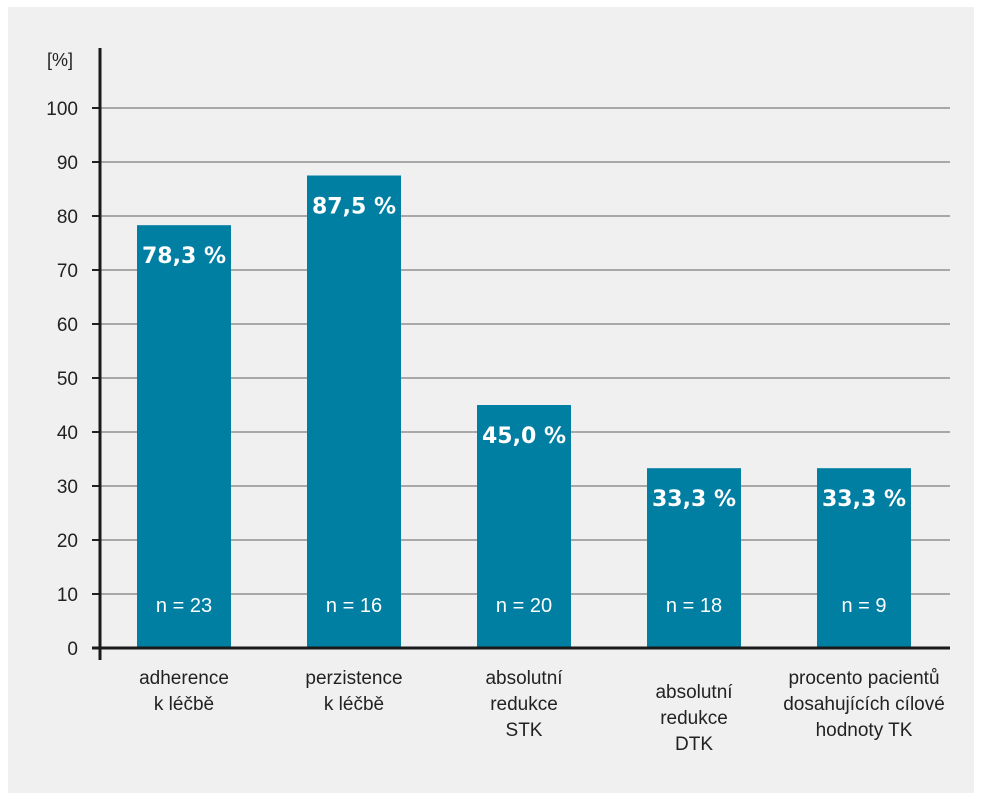  What do you see at coordinates (863, 678) in the screenshot?
I see `x-category-label: procento pacientů` at bounding box center [863, 678].